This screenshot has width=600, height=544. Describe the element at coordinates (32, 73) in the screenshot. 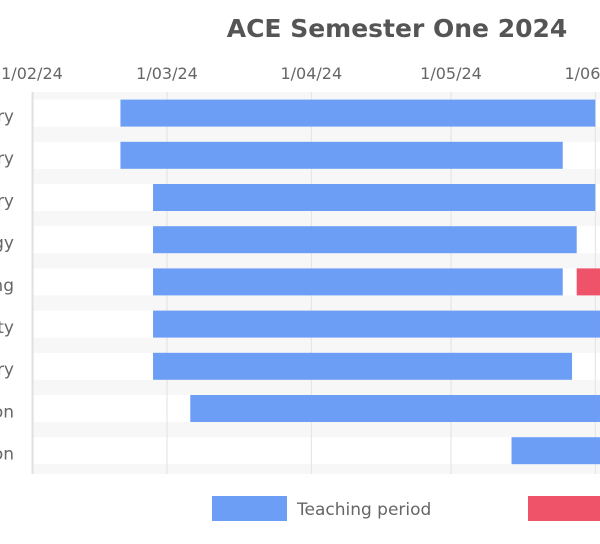

I see `x-tick-label: 1/02/24` at that location.